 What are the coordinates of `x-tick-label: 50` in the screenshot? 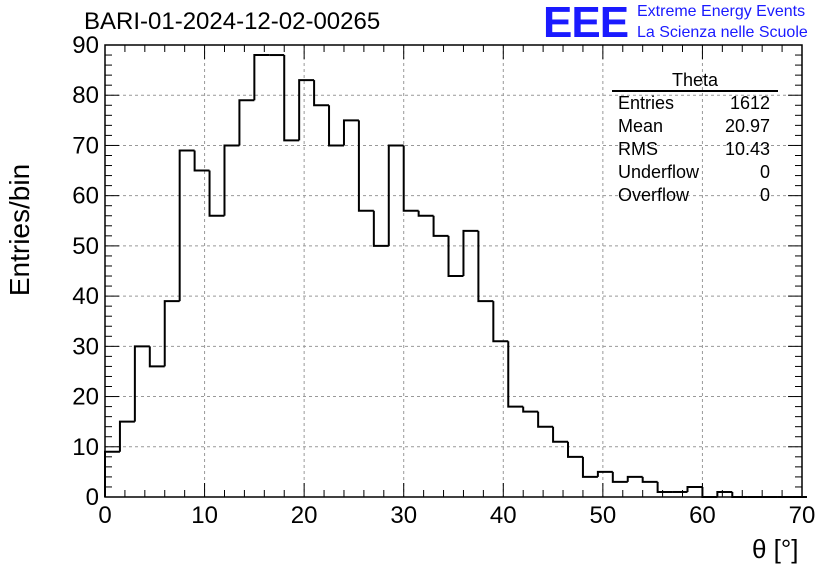 It's located at (603, 515).